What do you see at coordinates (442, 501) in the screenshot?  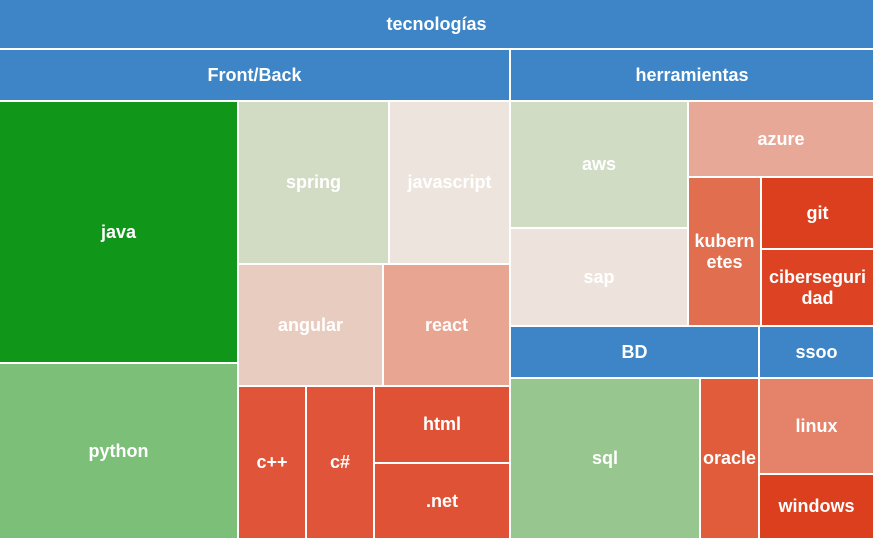 I see `tile: .net` at bounding box center [442, 501].